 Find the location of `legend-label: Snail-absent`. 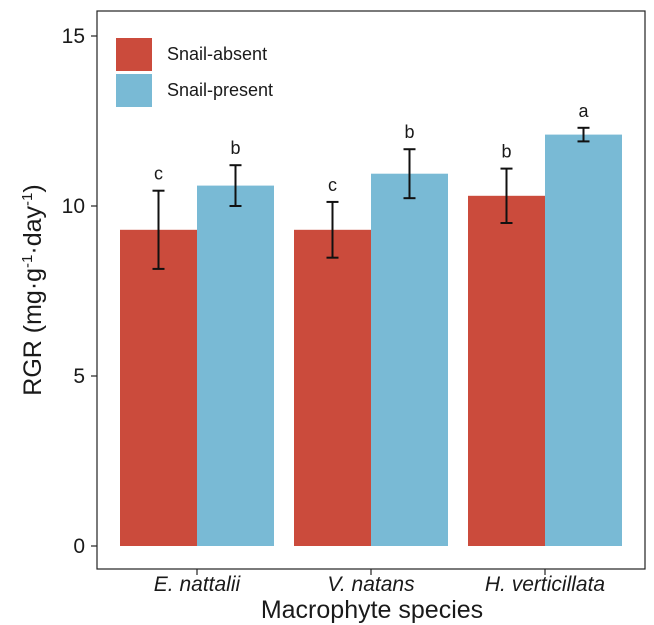

legend-label: Snail-absent is located at coordinates (217, 54).